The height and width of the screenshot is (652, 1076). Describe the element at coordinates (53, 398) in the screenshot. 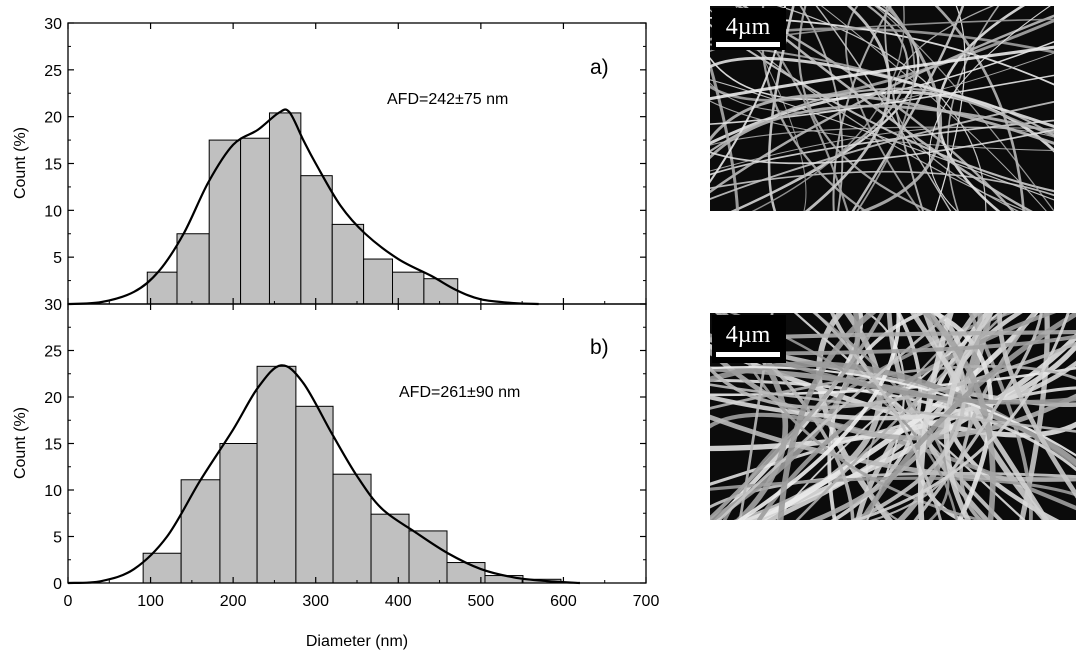

I see `y-tick-label-b-4: 20` at that location.